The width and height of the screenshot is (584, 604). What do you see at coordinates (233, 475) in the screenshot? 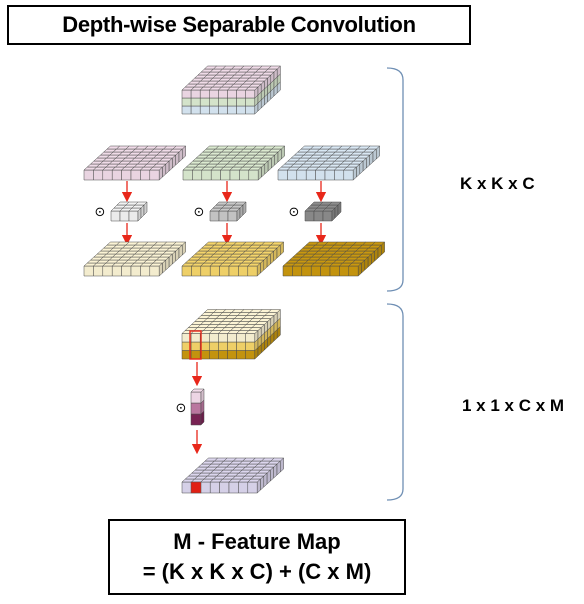
I see `pointwise-output-feature-map` at bounding box center [233, 475].